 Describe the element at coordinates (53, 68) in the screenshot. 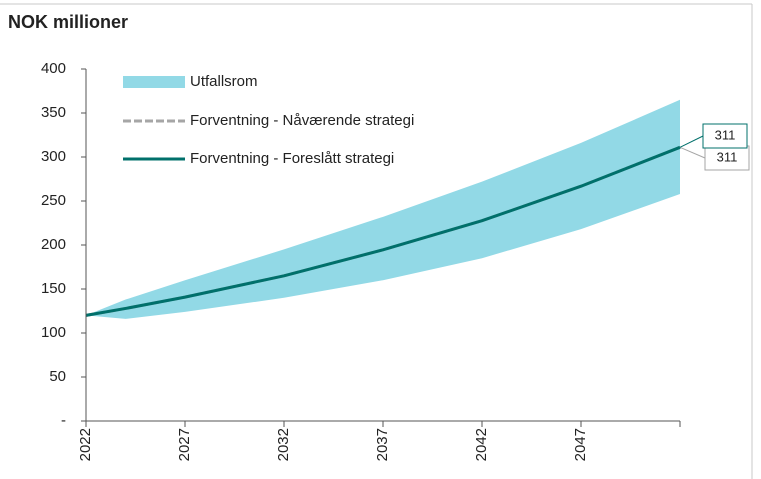

I see `y-tick-label: 400` at that location.